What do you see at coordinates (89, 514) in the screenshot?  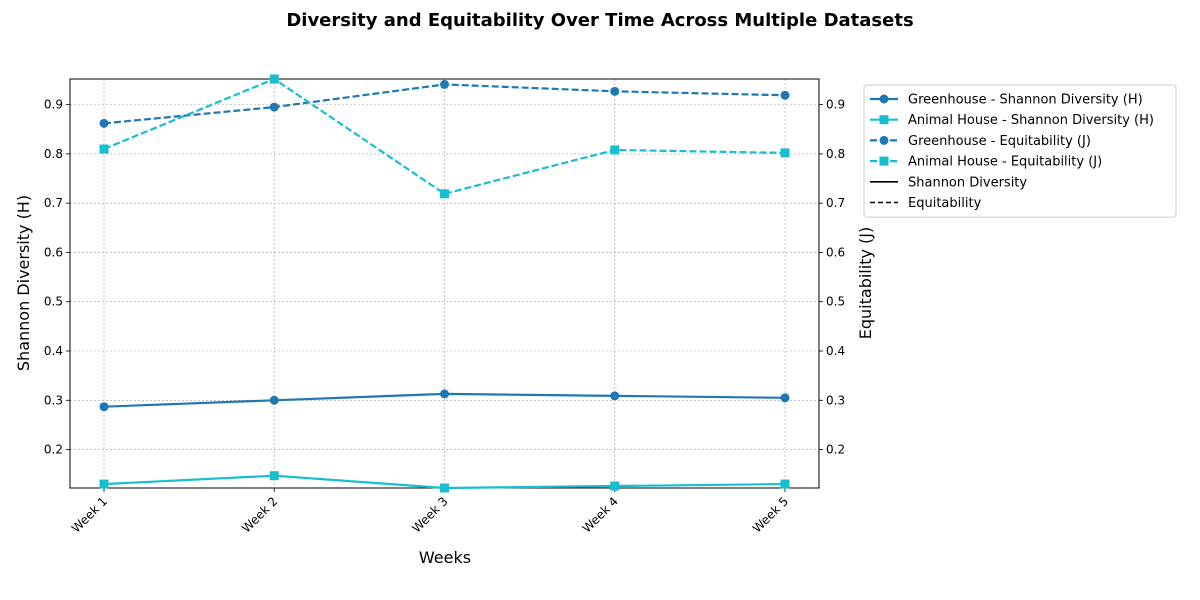 I see `x-tick-label: Week 1` at bounding box center [89, 514].